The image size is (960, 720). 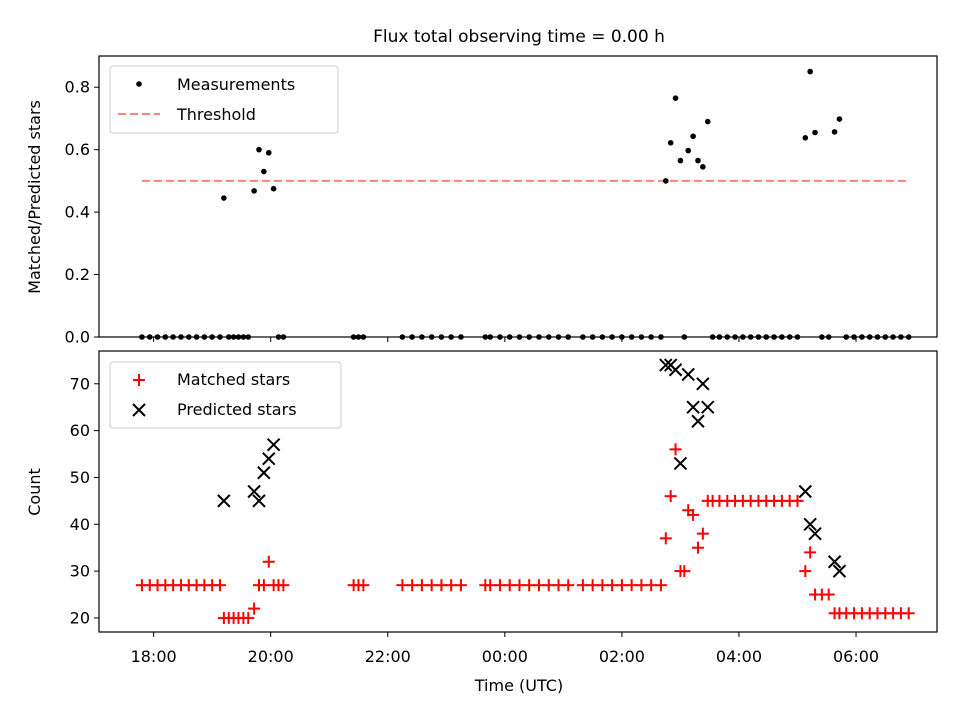 What do you see at coordinates (80, 524) in the screenshot?
I see `y-tick-label: 40` at bounding box center [80, 524].